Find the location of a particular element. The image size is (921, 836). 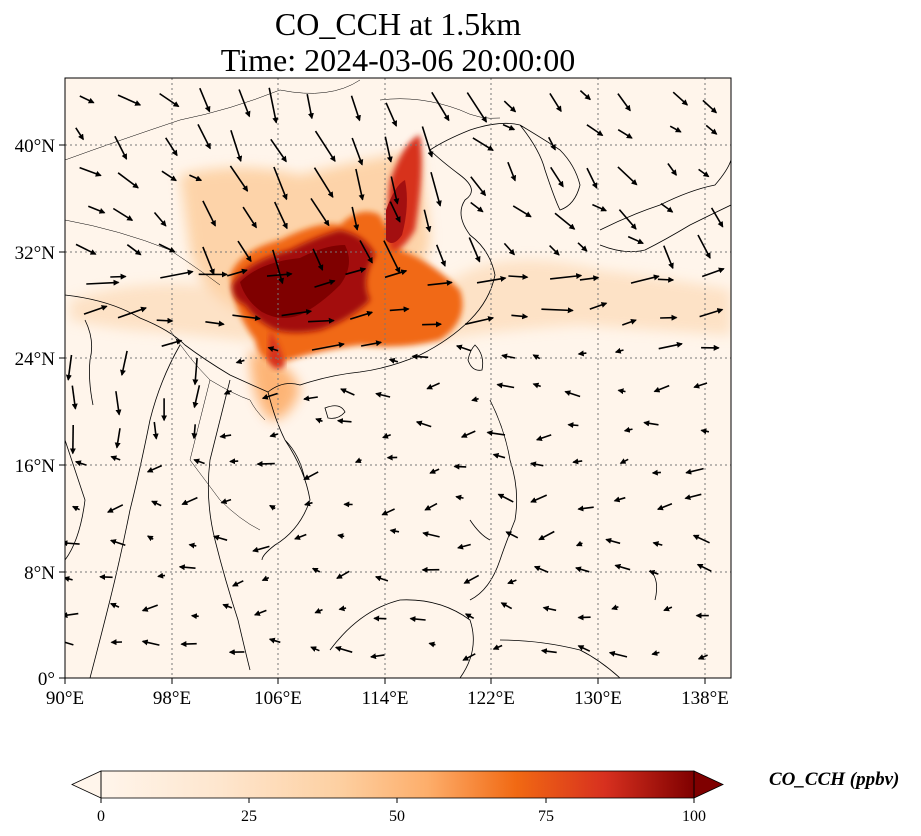

lon-tick-label: 122°E is located at coordinates (491, 698).